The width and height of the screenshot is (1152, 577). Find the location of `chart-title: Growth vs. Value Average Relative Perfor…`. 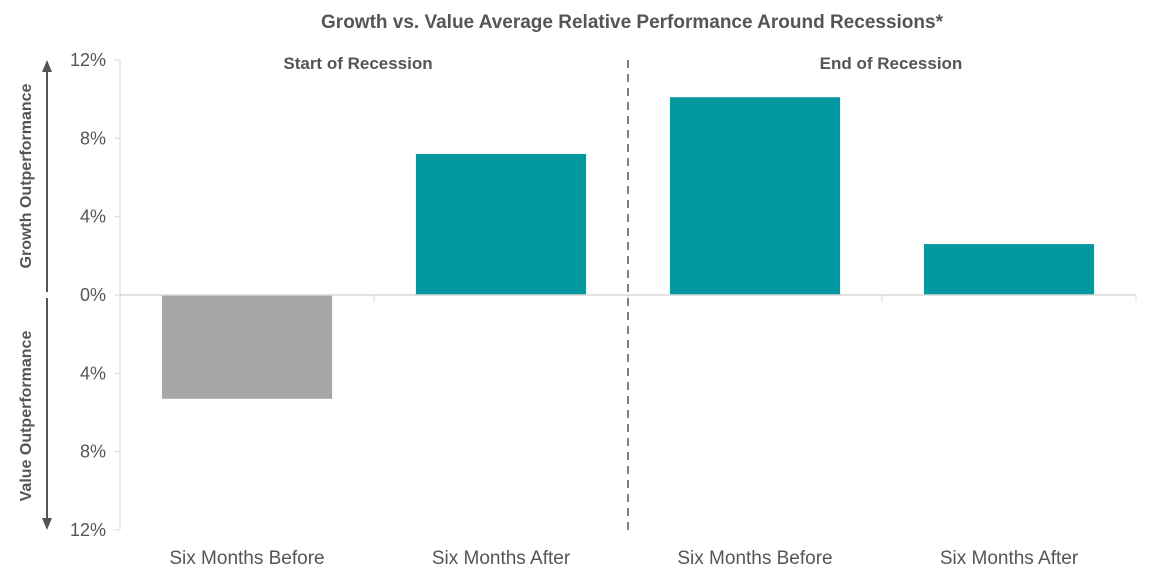

chart-title: Growth vs. Value Average Relative Perfor… is located at coordinates (632, 22).